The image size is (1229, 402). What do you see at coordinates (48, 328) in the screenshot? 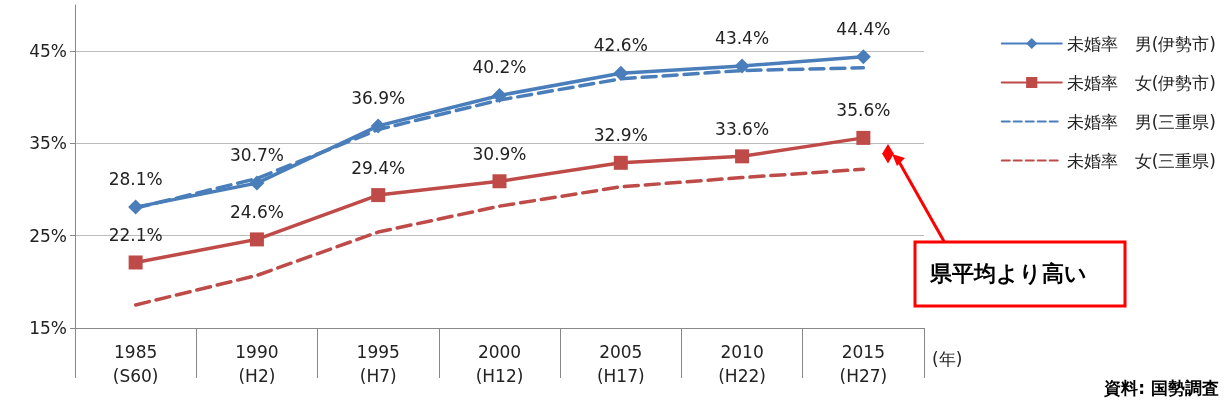
I see `y-tick-label: 15%` at bounding box center [48, 328].